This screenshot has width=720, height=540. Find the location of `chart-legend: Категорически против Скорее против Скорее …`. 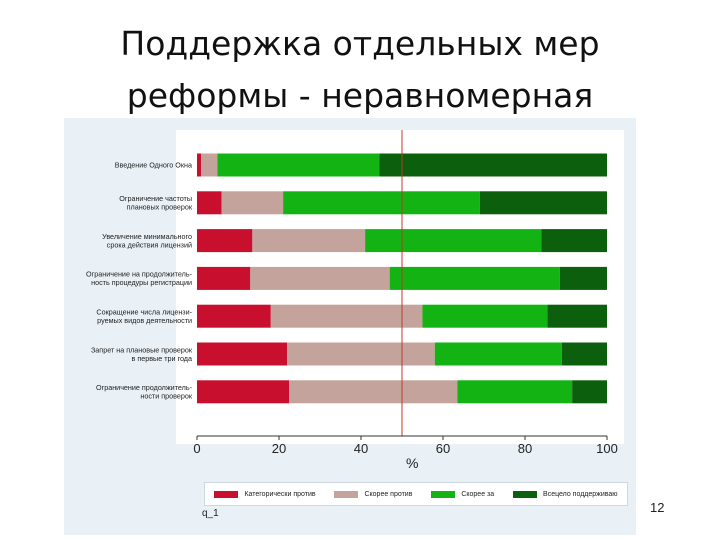

chart-legend: Категорически против Скорее против Скорее … is located at coordinates (416, 494).